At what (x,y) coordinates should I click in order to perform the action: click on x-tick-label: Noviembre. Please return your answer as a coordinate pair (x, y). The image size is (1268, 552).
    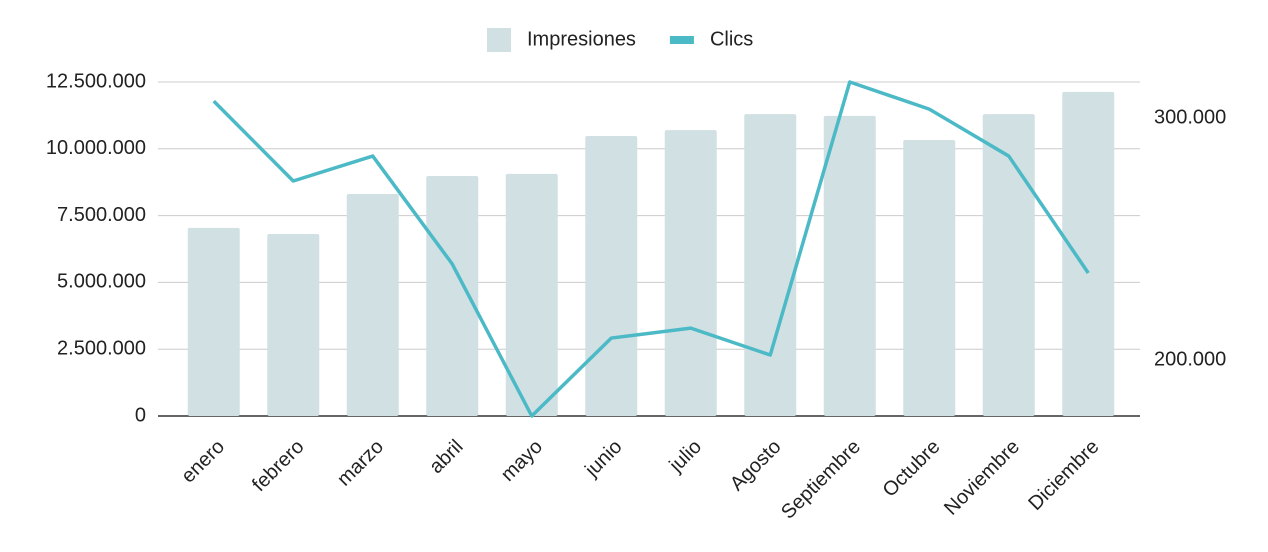
    Looking at the image, I should click on (982, 478).